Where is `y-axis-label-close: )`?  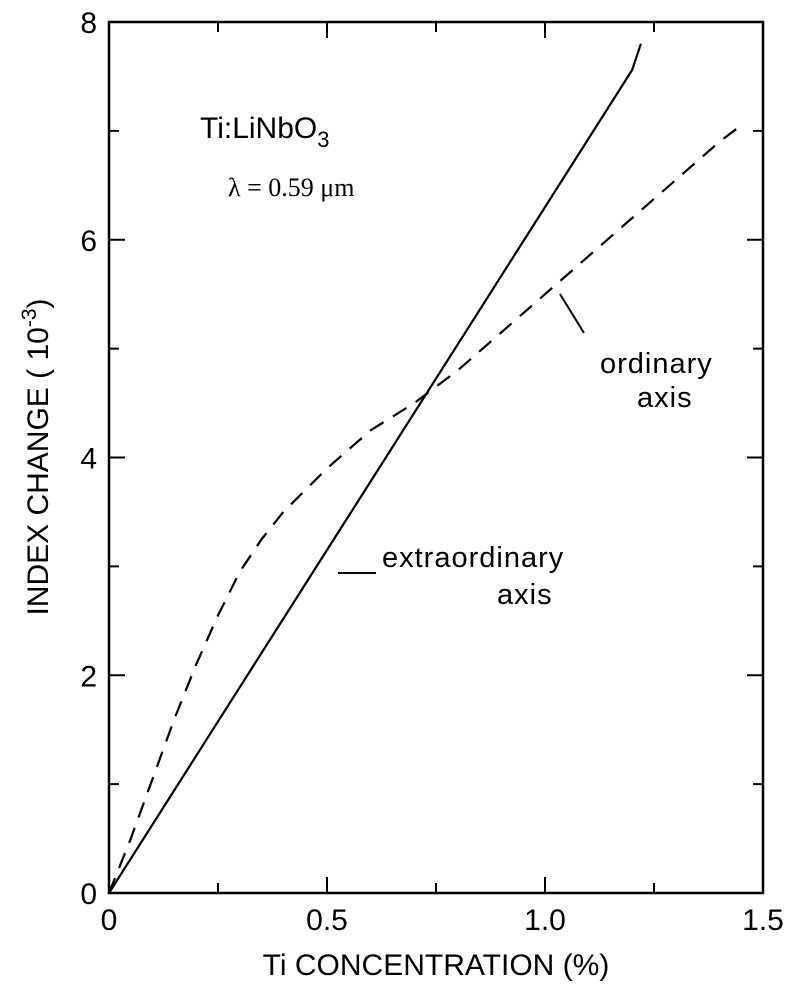 y-axis-label-close: ) is located at coordinates (38, 303).